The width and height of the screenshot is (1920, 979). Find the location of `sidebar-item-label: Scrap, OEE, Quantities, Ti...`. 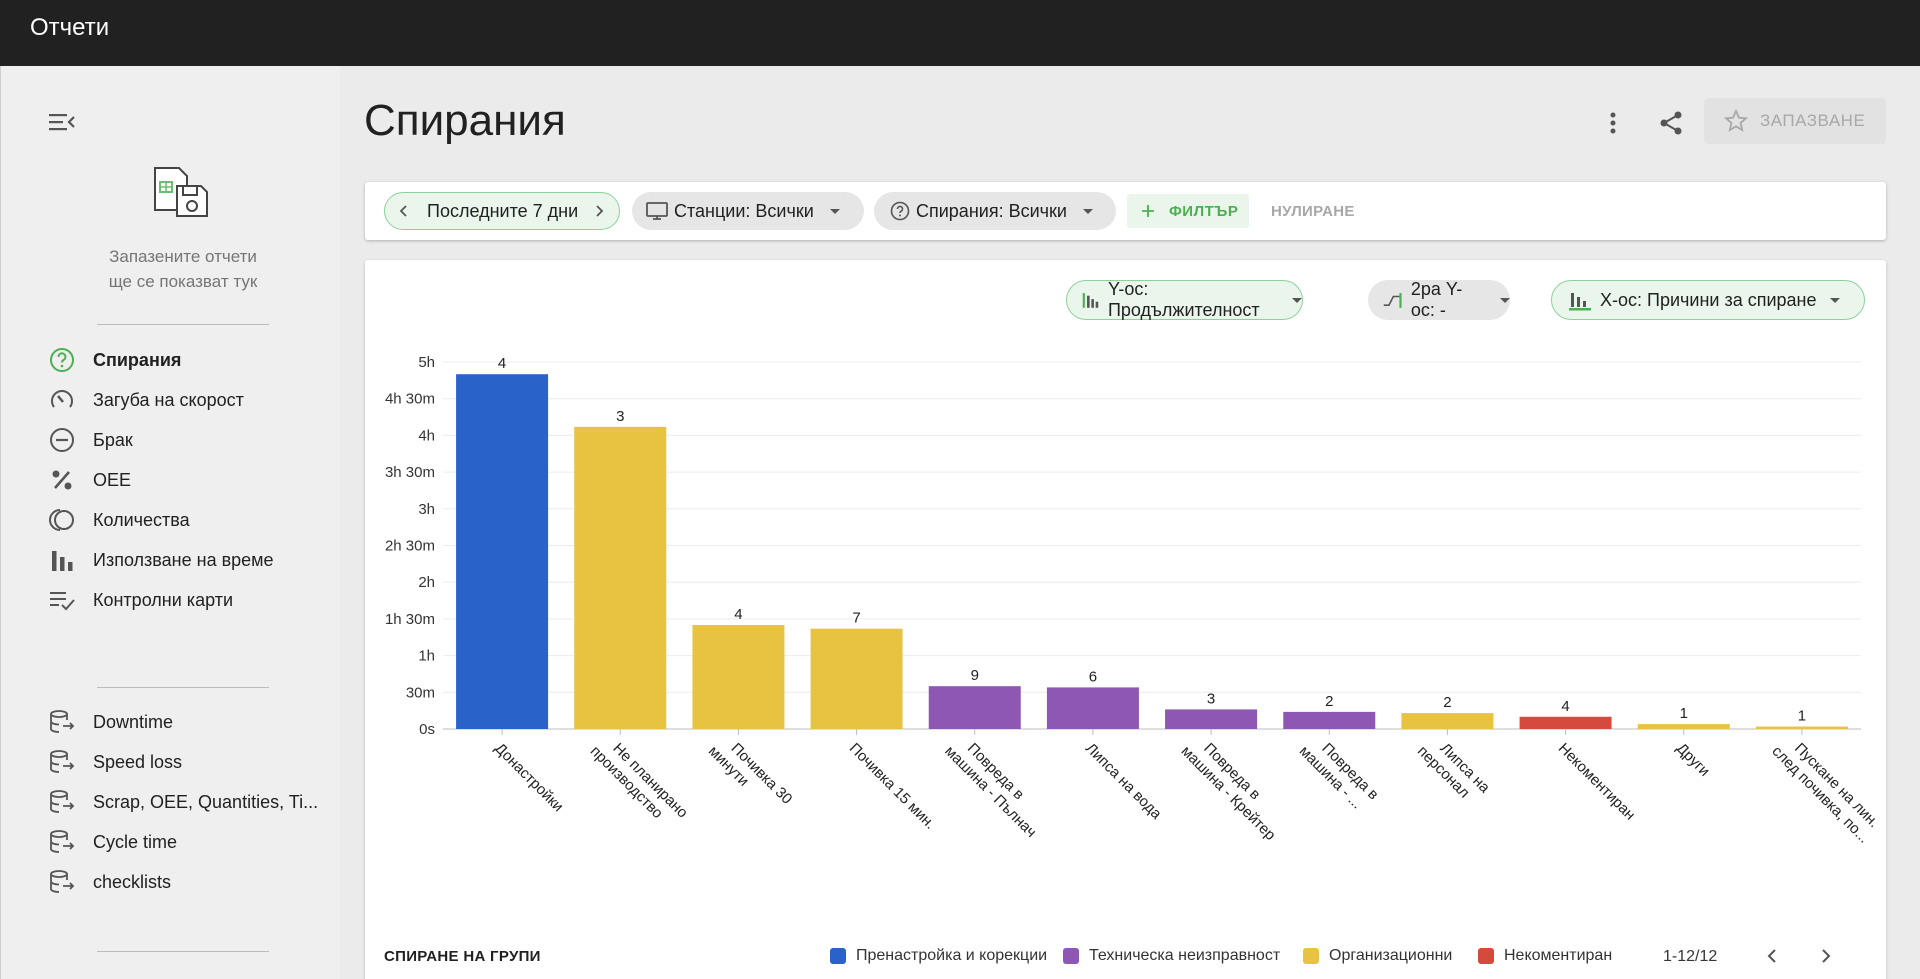

sidebar-item-label: Scrap, OEE, Quantities, Ti... is located at coordinates (206, 801).